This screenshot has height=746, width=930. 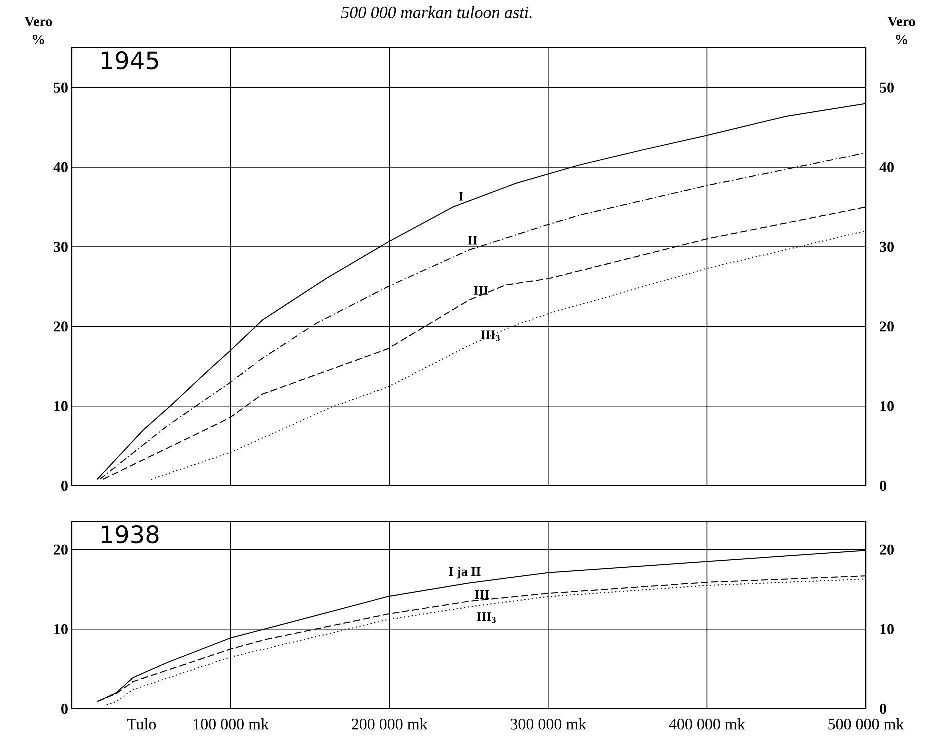 What do you see at coordinates (61, 87) in the screenshot?
I see `y-tick-label: 50` at bounding box center [61, 87].